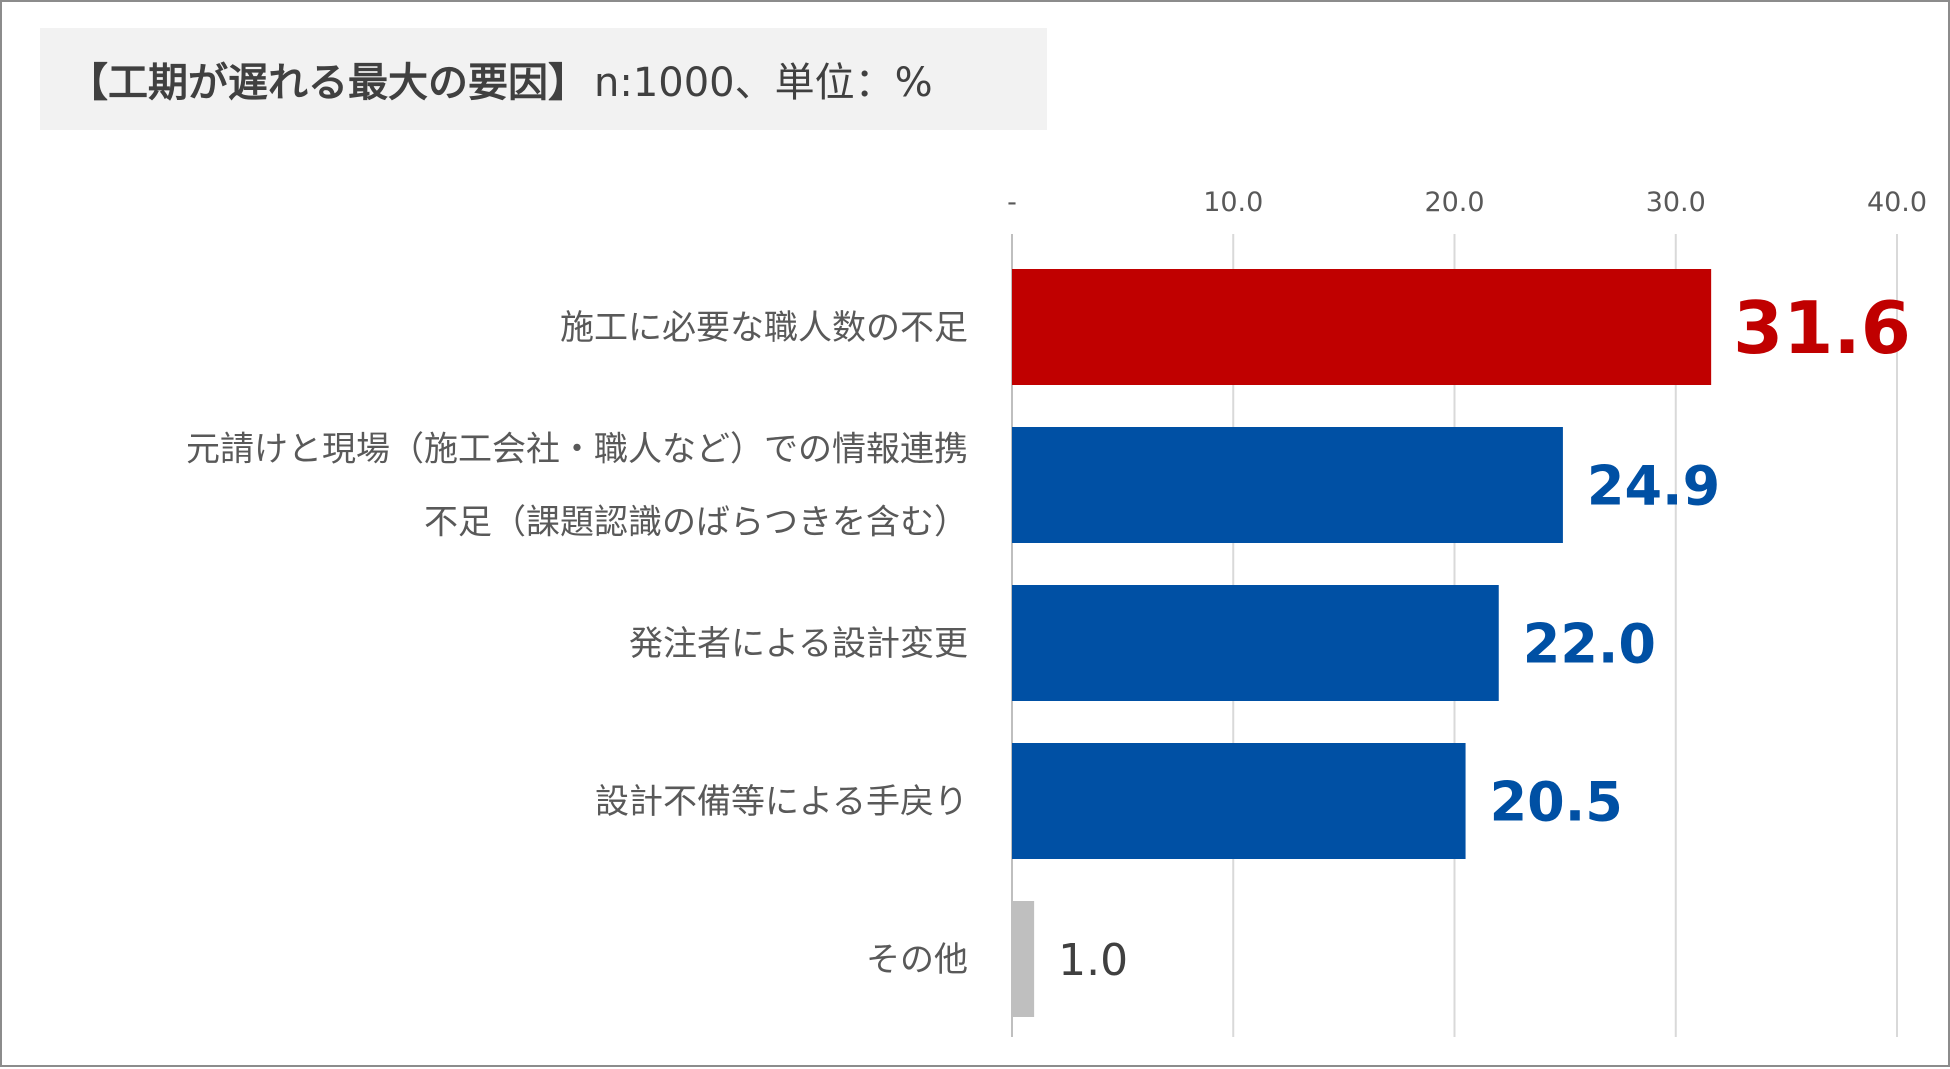  What do you see at coordinates (1093, 960) in the screenshot?
I see `data-label: 1.0` at bounding box center [1093, 960].